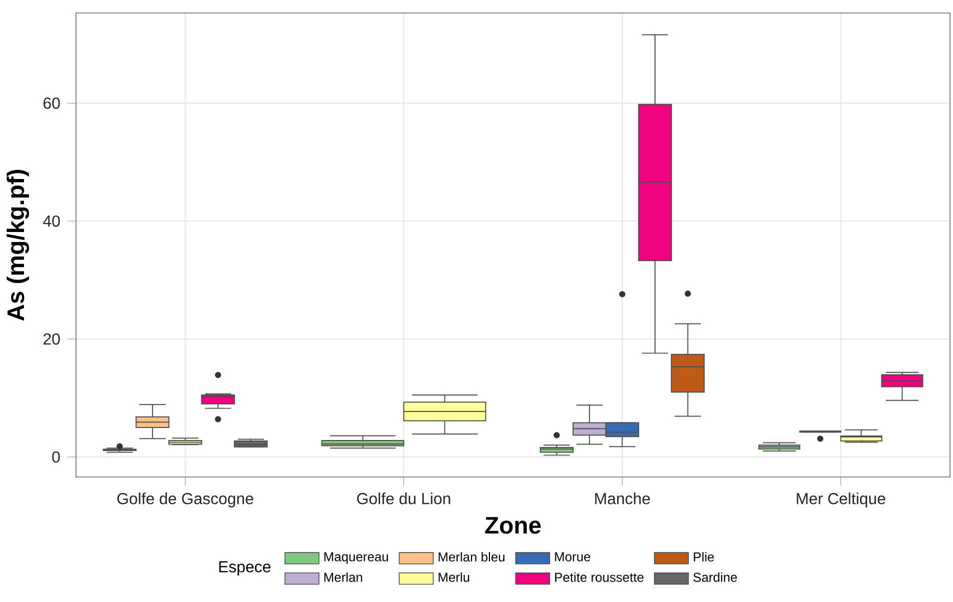 This screenshot has width=953, height=602. I want to click on y-tick-label: 20, so click(52, 339).